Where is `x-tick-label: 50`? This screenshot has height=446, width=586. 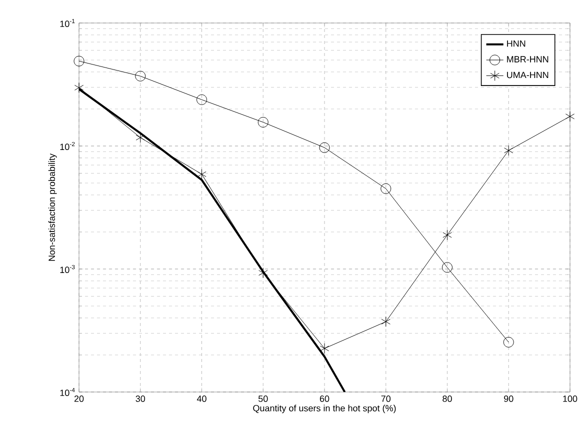 x-tick-label: 50 is located at coordinates (263, 399).